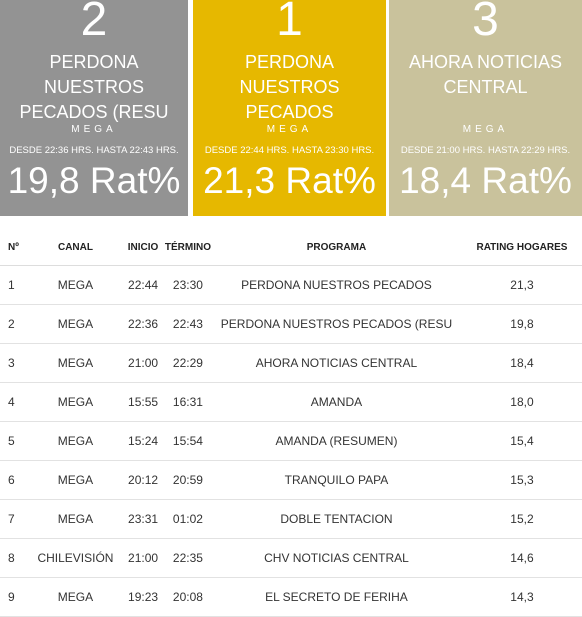 This screenshot has width=582, height=617. Describe the element at coordinates (336, 324) in the screenshot. I see `cell-programa: PERDONA NUESTROS PECADOS (RESU` at that location.